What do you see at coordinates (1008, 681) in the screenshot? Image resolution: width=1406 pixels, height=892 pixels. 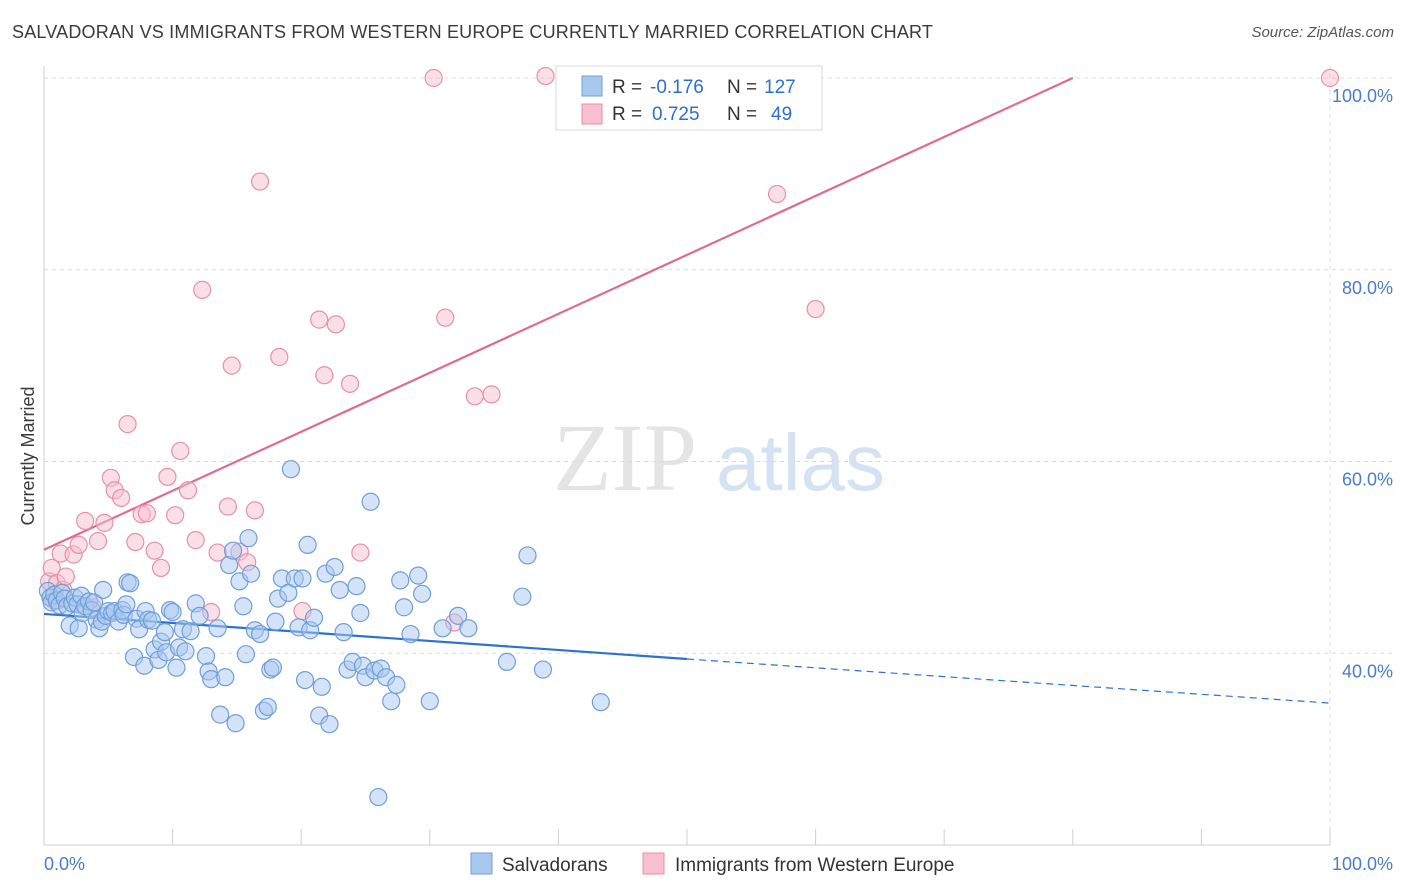 I see `trend-line-blue-extension` at bounding box center [1008, 681].